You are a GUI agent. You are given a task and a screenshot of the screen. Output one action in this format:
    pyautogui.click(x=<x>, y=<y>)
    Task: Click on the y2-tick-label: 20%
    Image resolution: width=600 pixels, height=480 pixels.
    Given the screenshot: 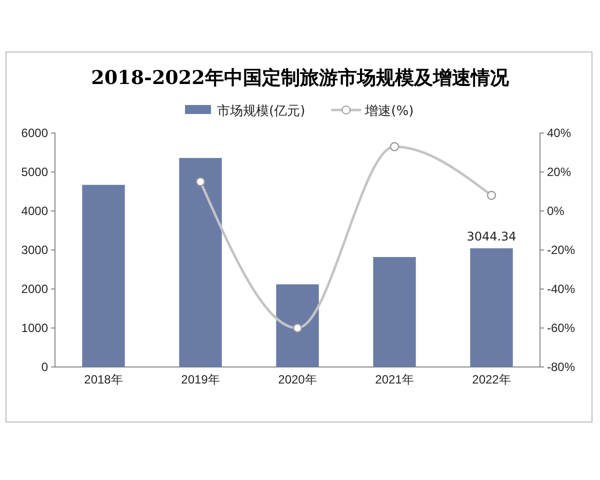 What is the action you would take?
    pyautogui.click(x=559, y=171)
    